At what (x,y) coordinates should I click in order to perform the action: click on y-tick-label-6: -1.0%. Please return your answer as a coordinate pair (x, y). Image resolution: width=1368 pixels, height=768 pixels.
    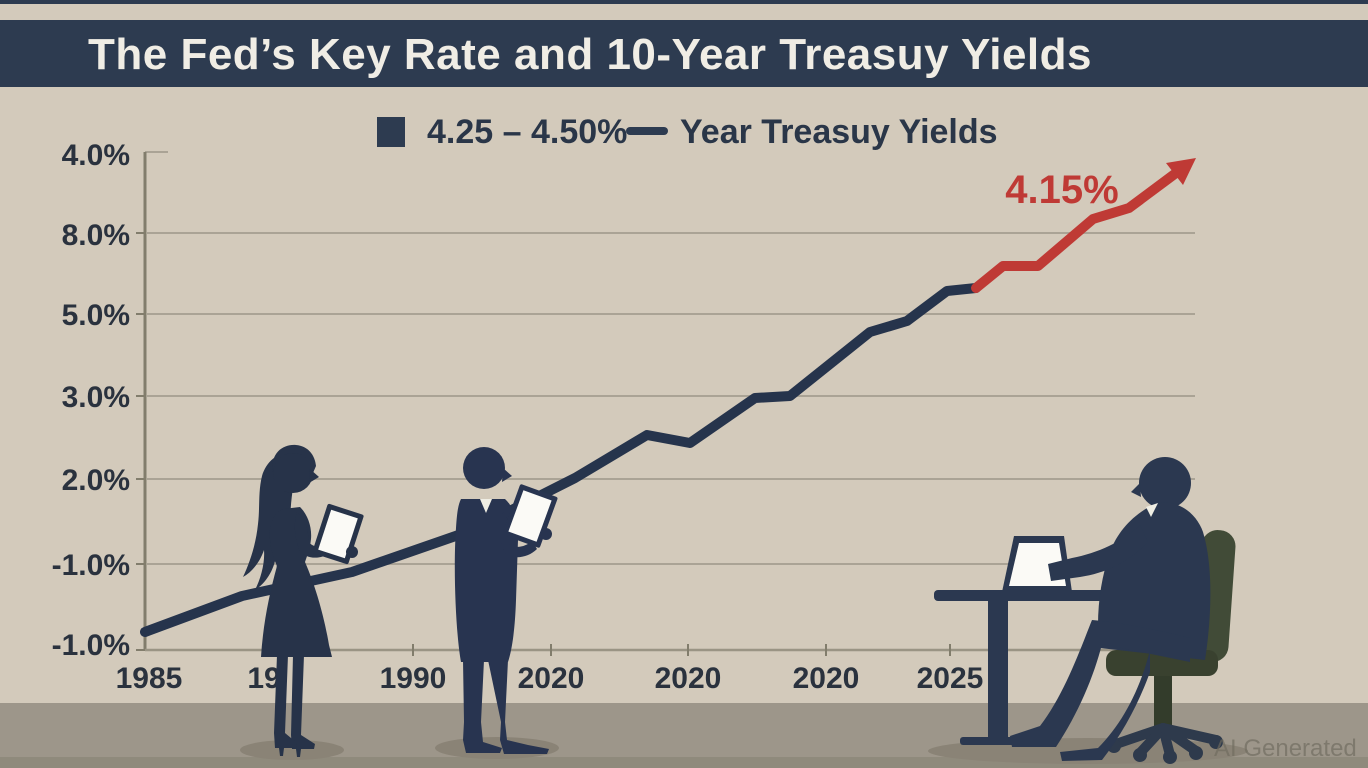
    Looking at the image, I should click on (91, 645).